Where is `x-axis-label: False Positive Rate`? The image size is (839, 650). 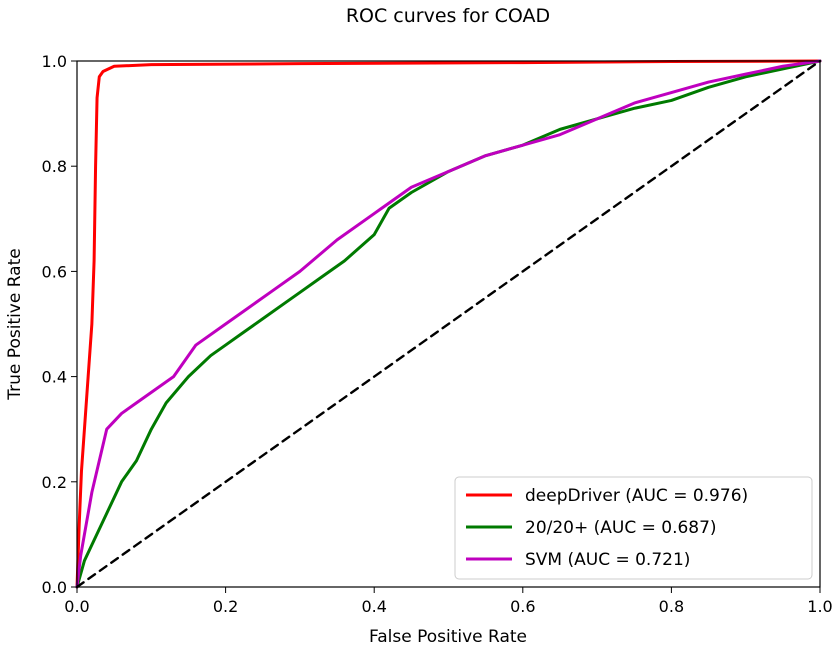
x-axis-label: False Positive Rate is located at coordinates (448, 637).